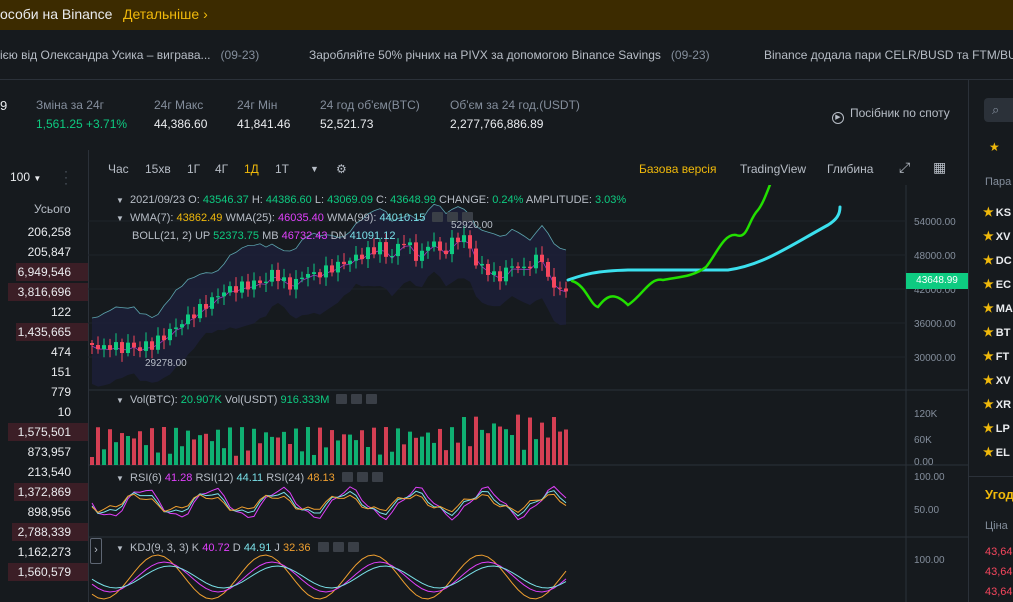  I want to click on order-book-row: 474, so click(60, 352).